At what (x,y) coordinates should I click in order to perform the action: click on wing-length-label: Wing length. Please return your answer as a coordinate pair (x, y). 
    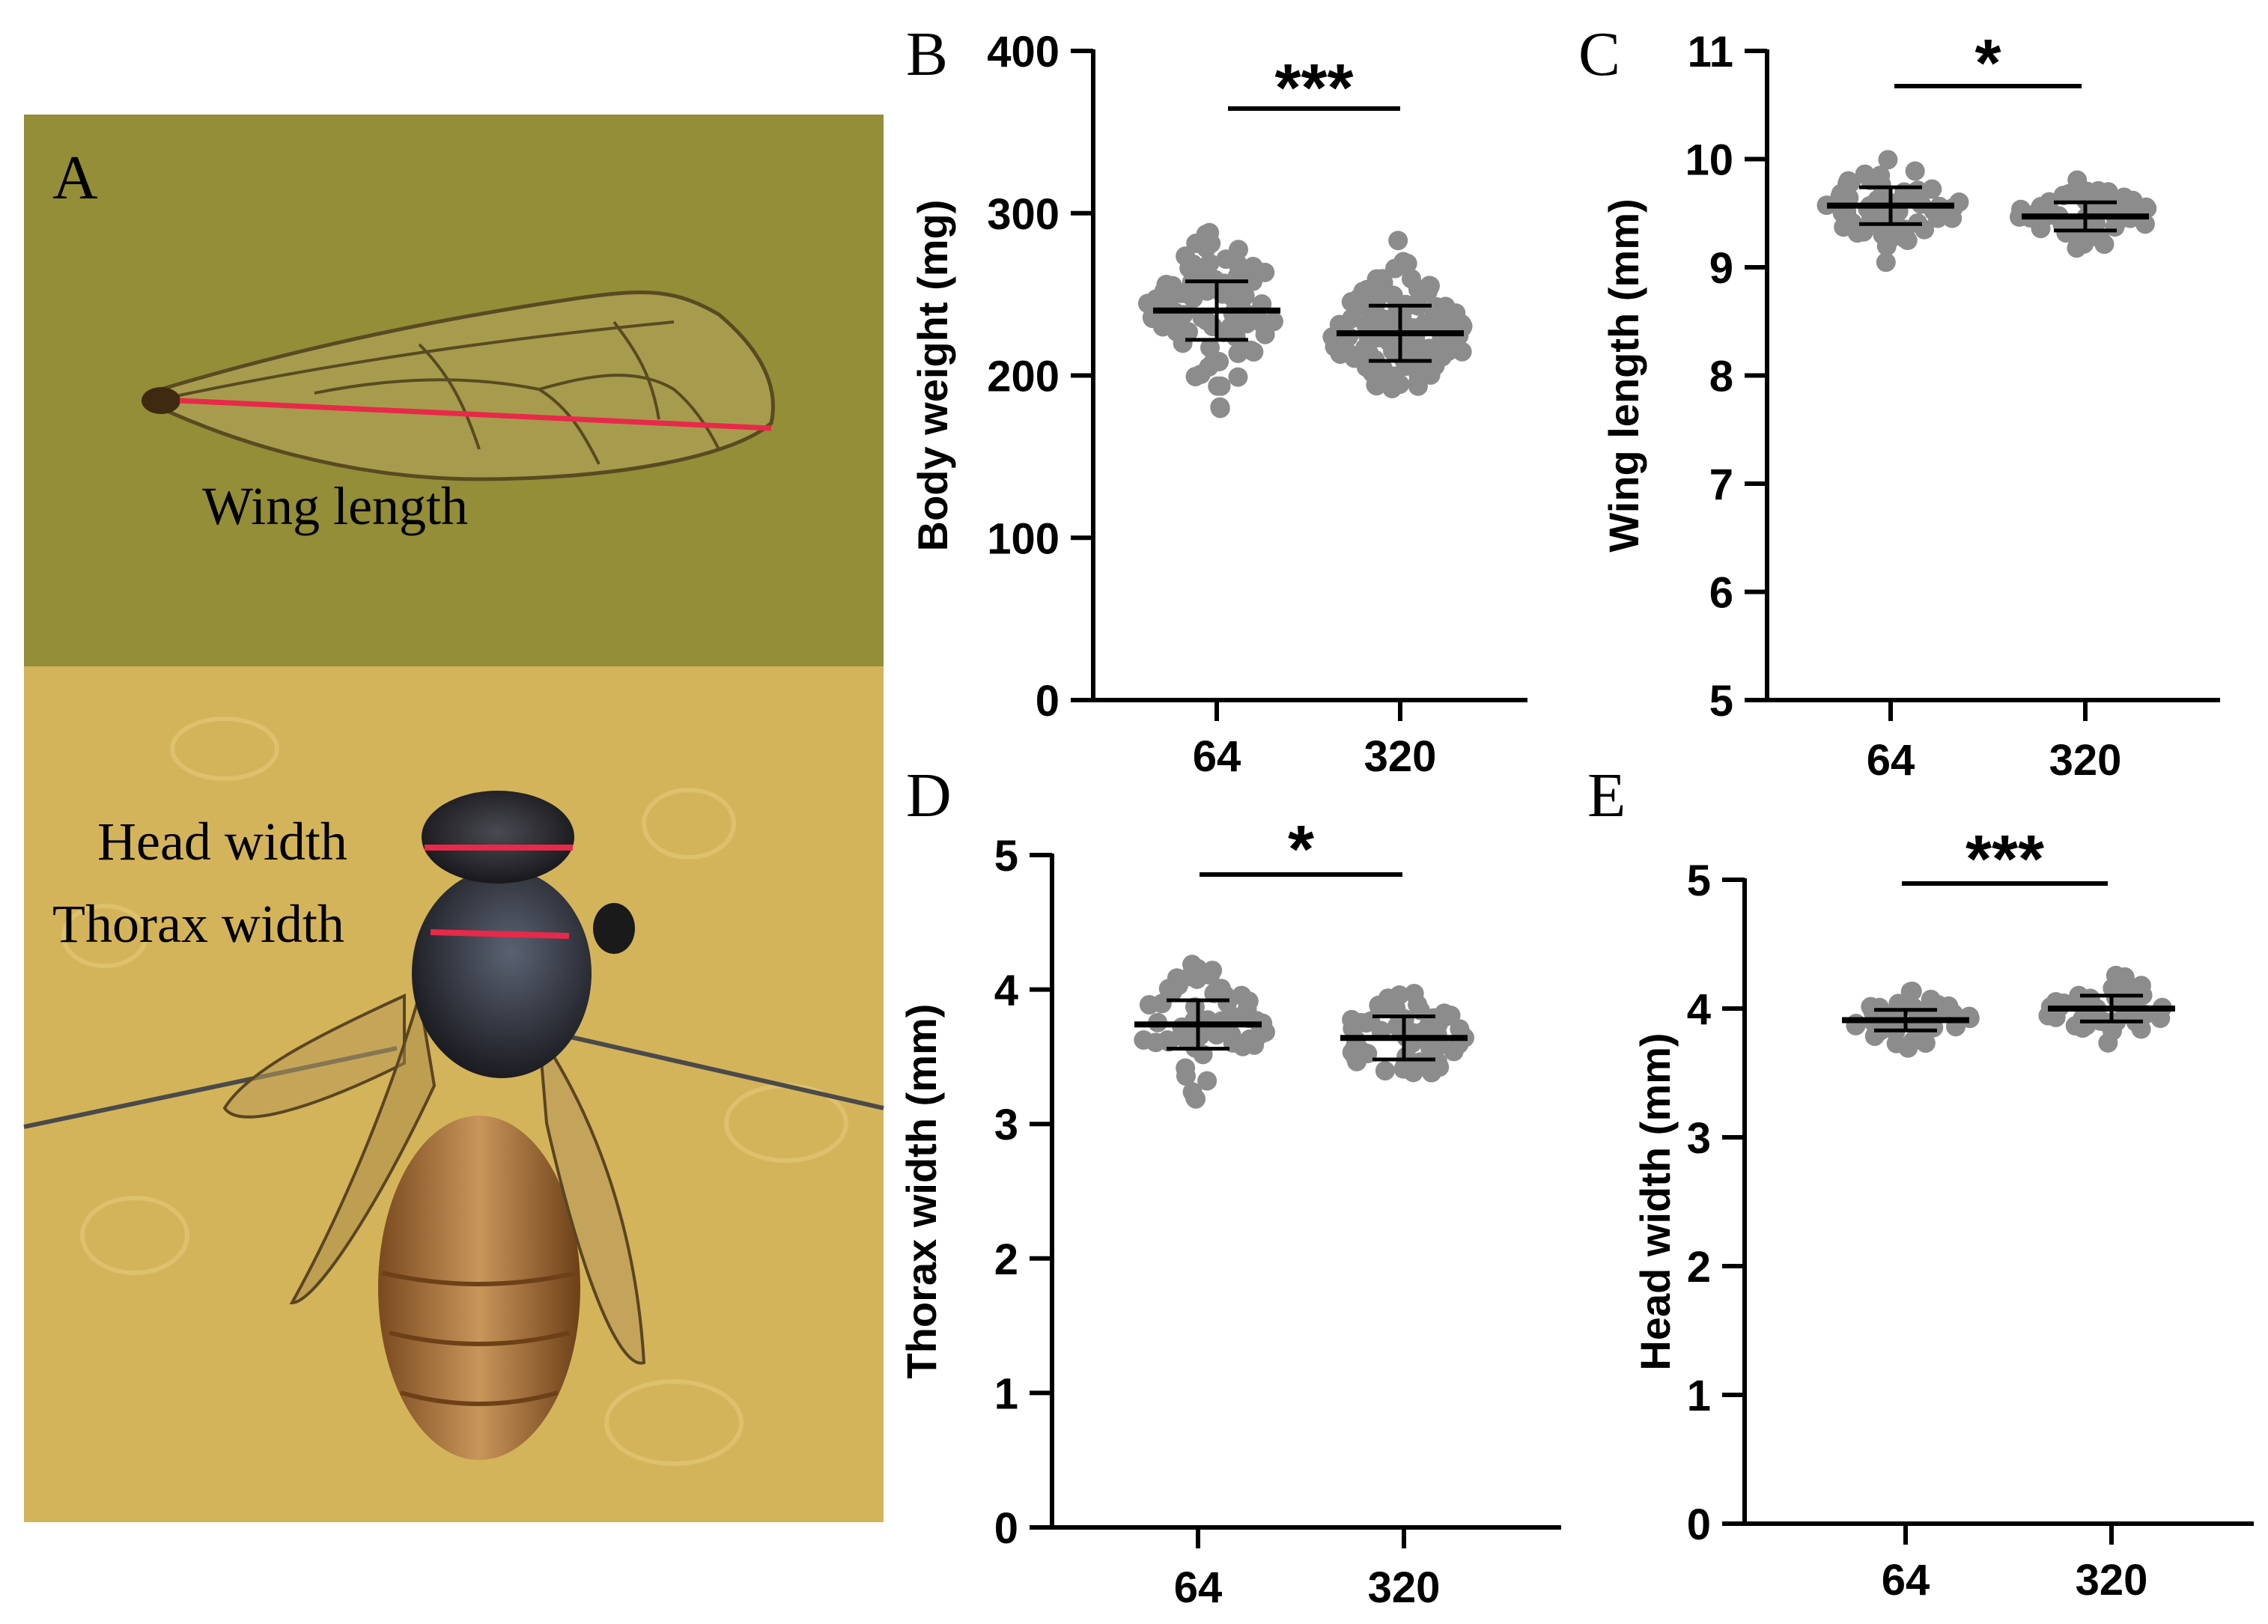
    Looking at the image, I should click on (335, 506).